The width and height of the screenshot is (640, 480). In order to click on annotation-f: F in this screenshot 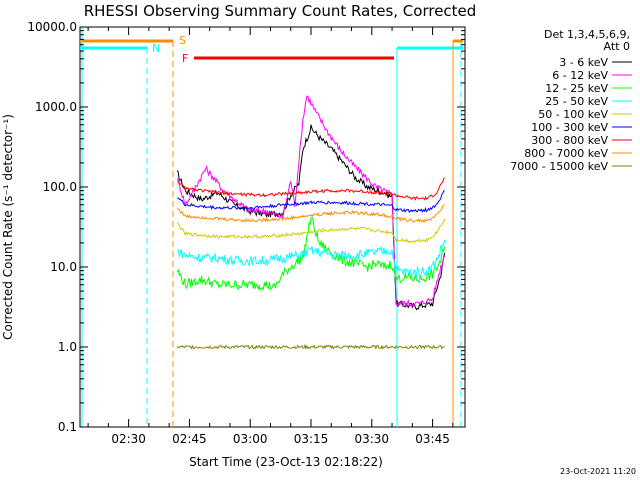, I will do `click(185, 58)`.